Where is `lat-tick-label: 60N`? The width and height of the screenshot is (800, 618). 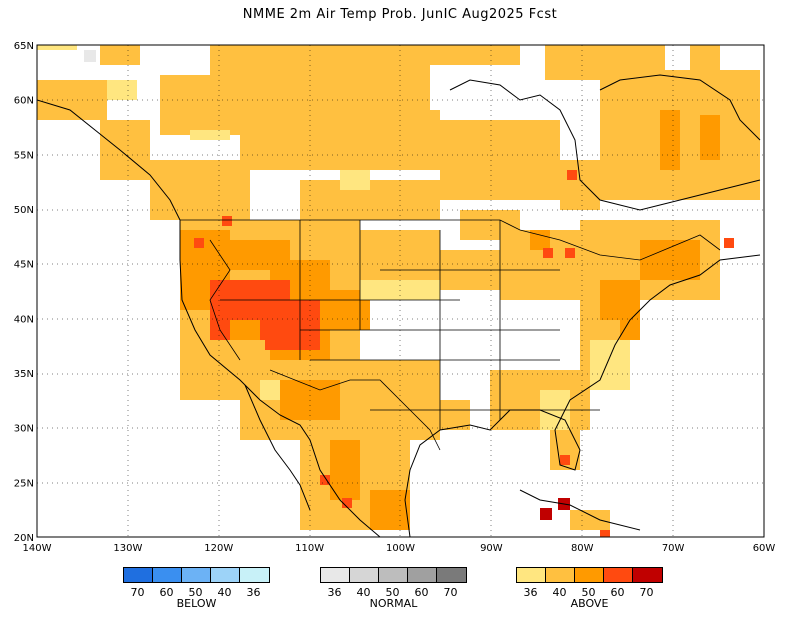
lat-tick-label: 60N is located at coordinates (24, 101).